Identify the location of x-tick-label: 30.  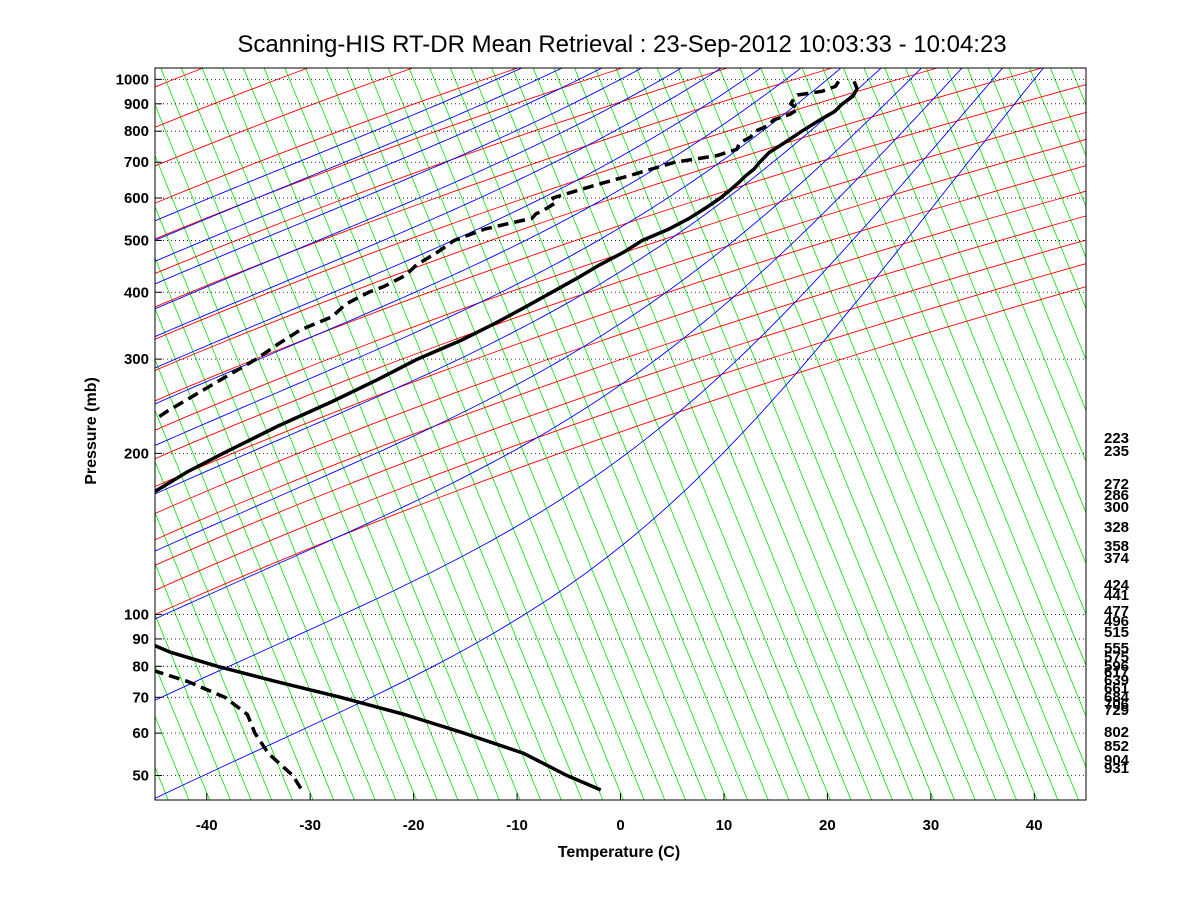
(930, 825).